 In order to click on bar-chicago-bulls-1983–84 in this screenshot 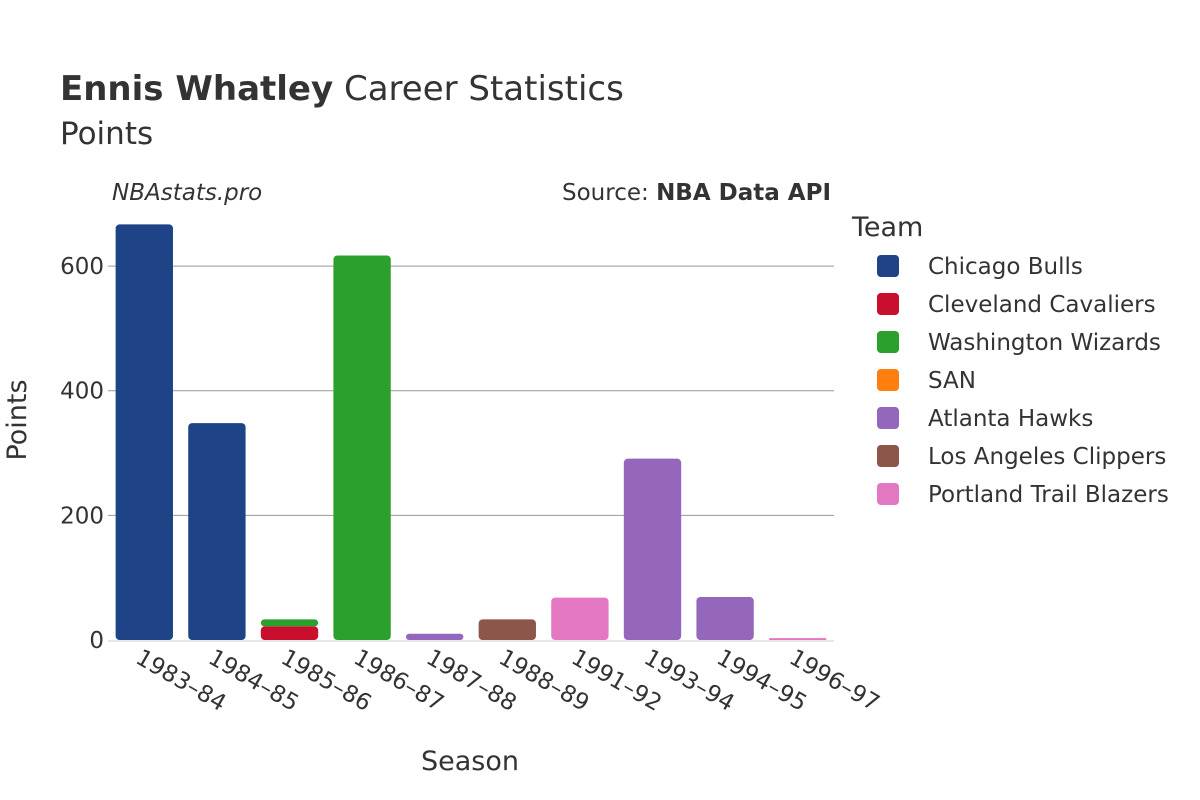, I will do `click(144, 432)`.